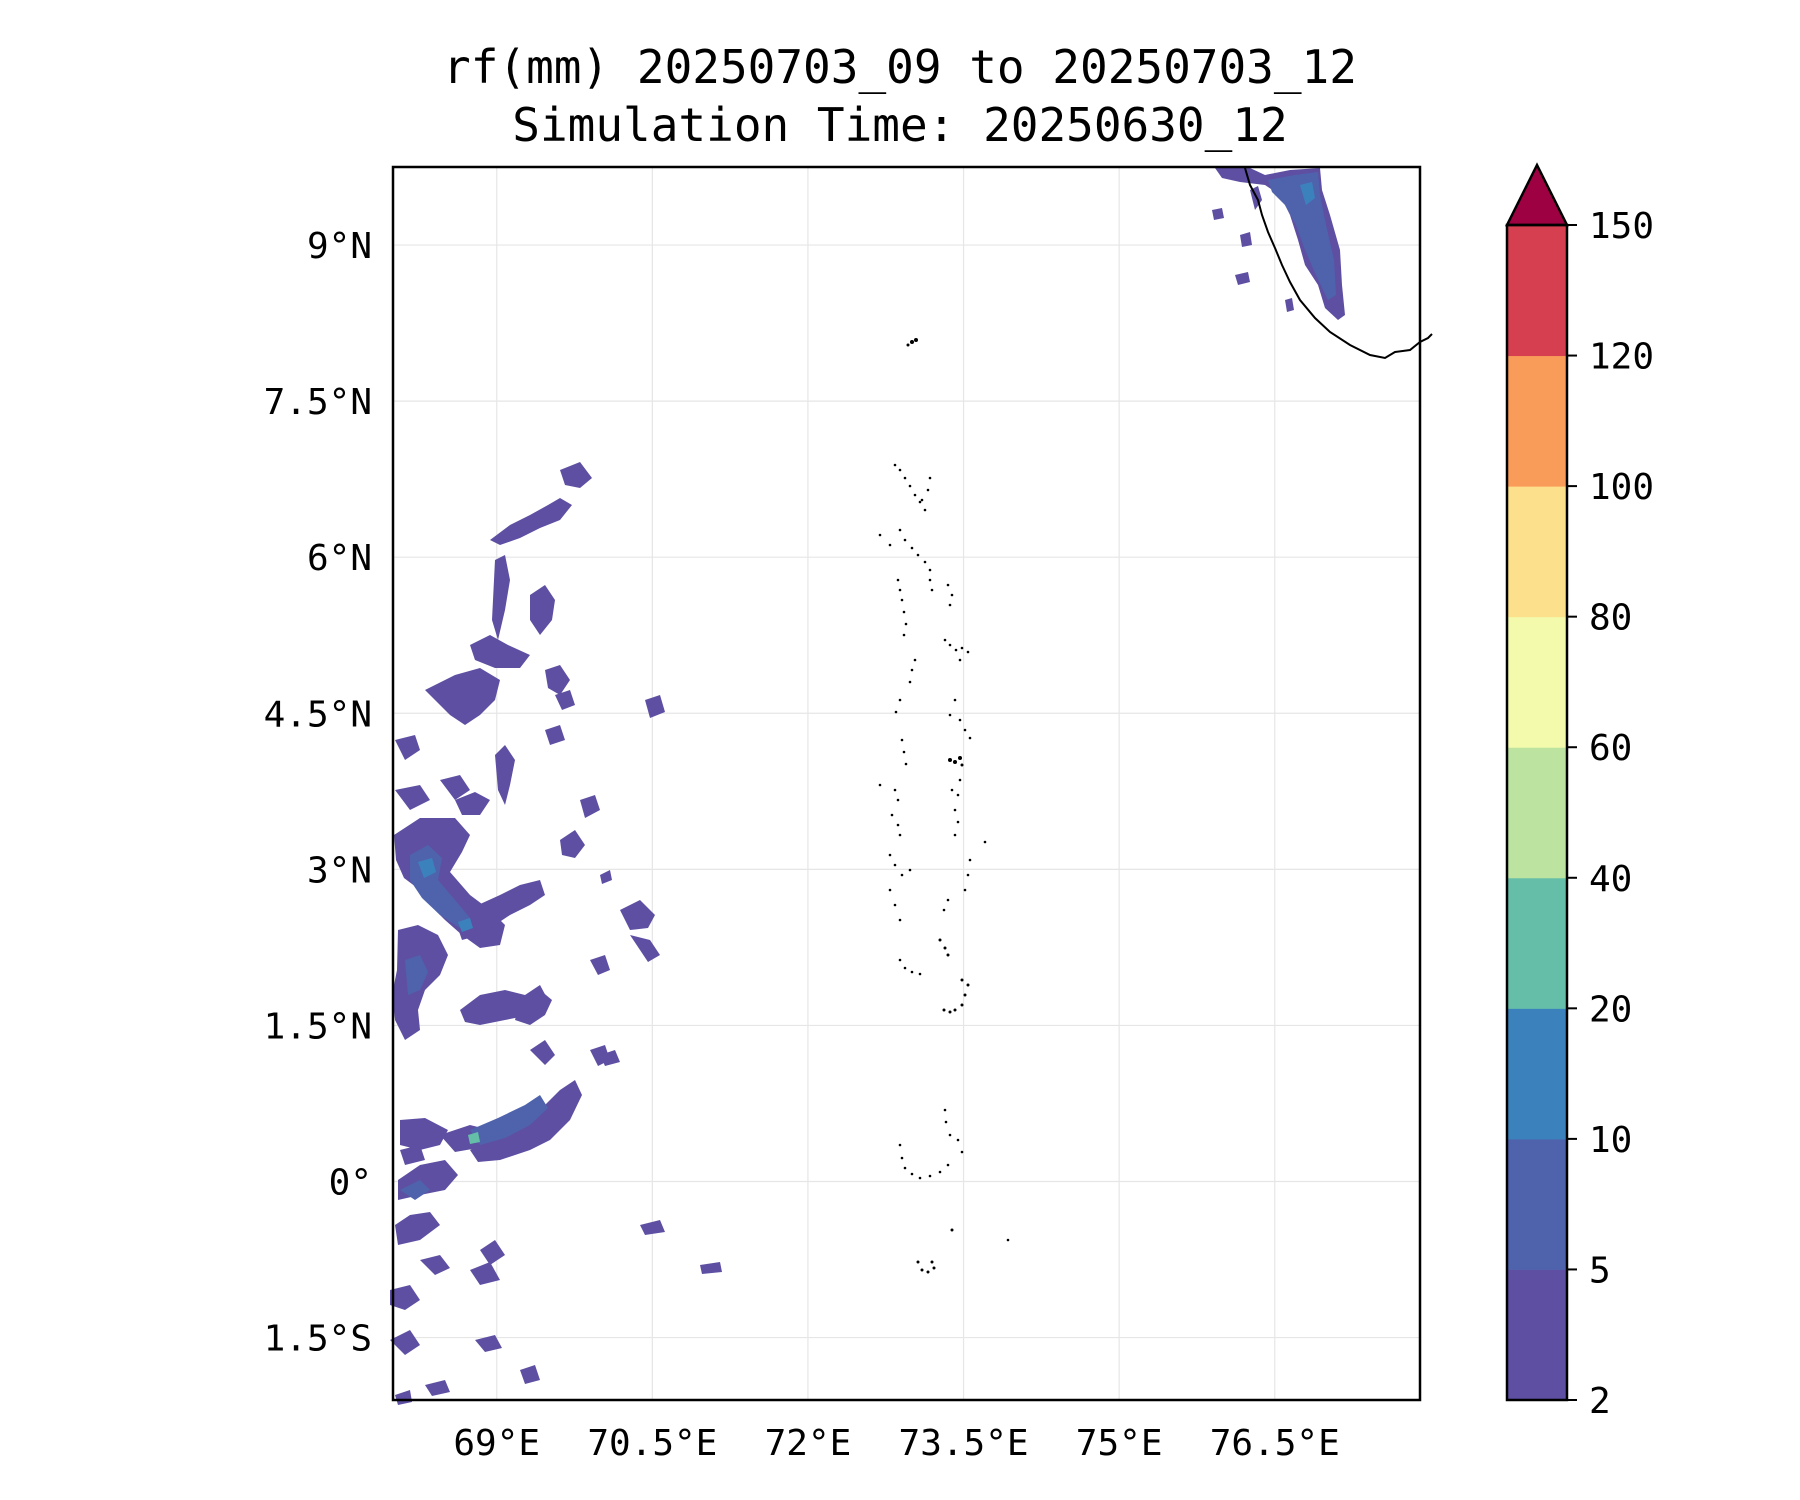 The image size is (1800, 1500). I want to click on title-line-2: Simulation Time: 20250630_12, so click(900, 125).